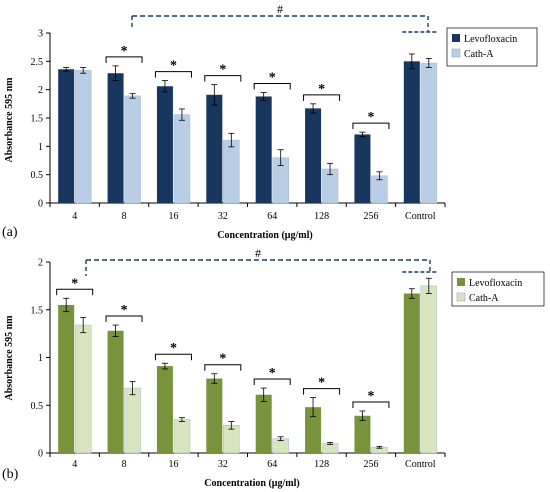  I want to click on panel-label: (a), so click(10, 232).